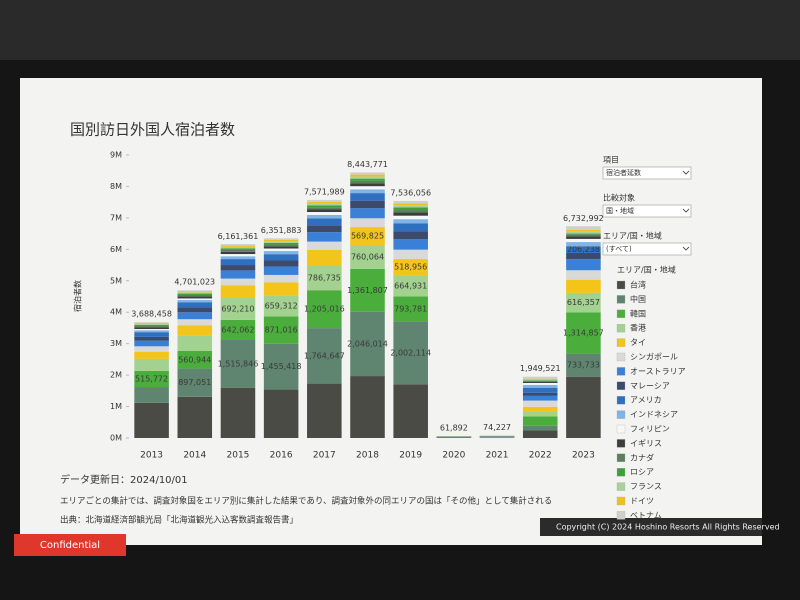  Describe the element at coordinates (686, 172) in the screenshot. I see `dropdown-arrow` at that location.